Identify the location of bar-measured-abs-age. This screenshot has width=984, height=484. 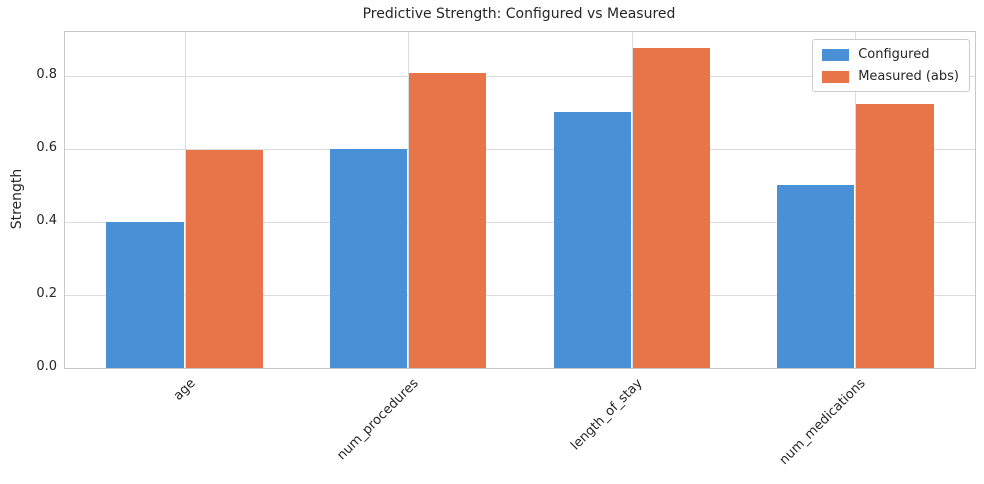
(224, 259).